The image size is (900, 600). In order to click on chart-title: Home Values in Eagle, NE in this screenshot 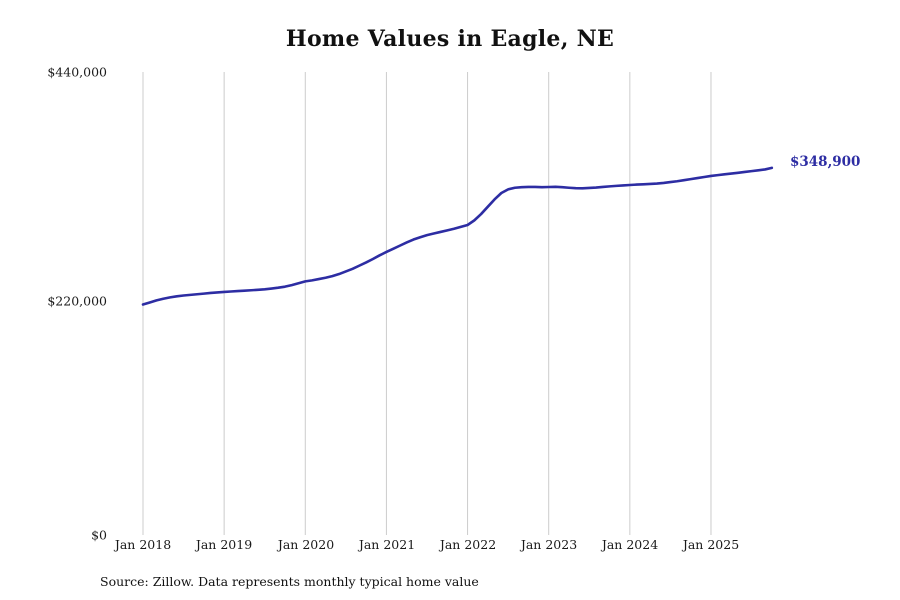, I will do `click(450, 39)`.